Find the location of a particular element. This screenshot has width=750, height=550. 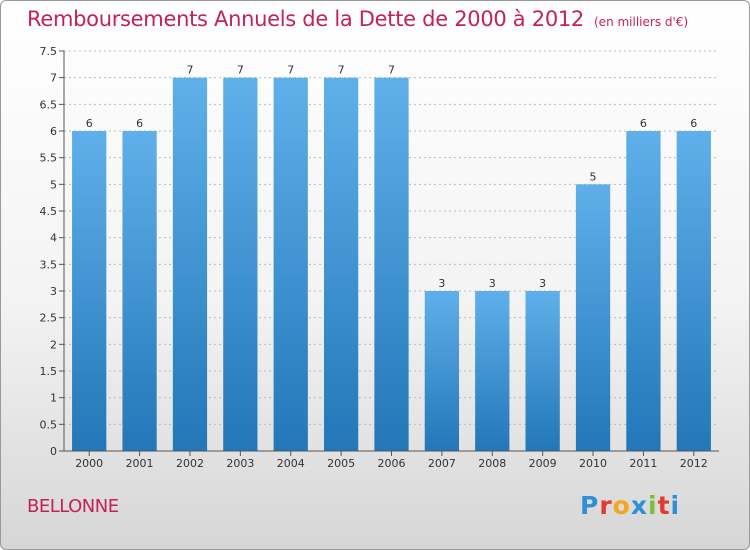

x-tick-label: 2009 is located at coordinates (543, 463).